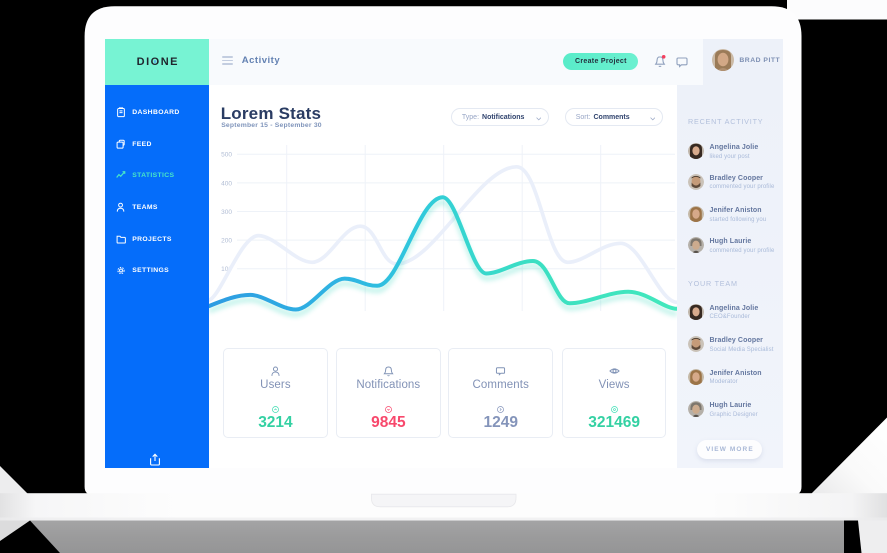 This screenshot has height=553, width=887. What do you see at coordinates (226, 154) in the screenshot?
I see `svg-text: 500` at bounding box center [226, 154].